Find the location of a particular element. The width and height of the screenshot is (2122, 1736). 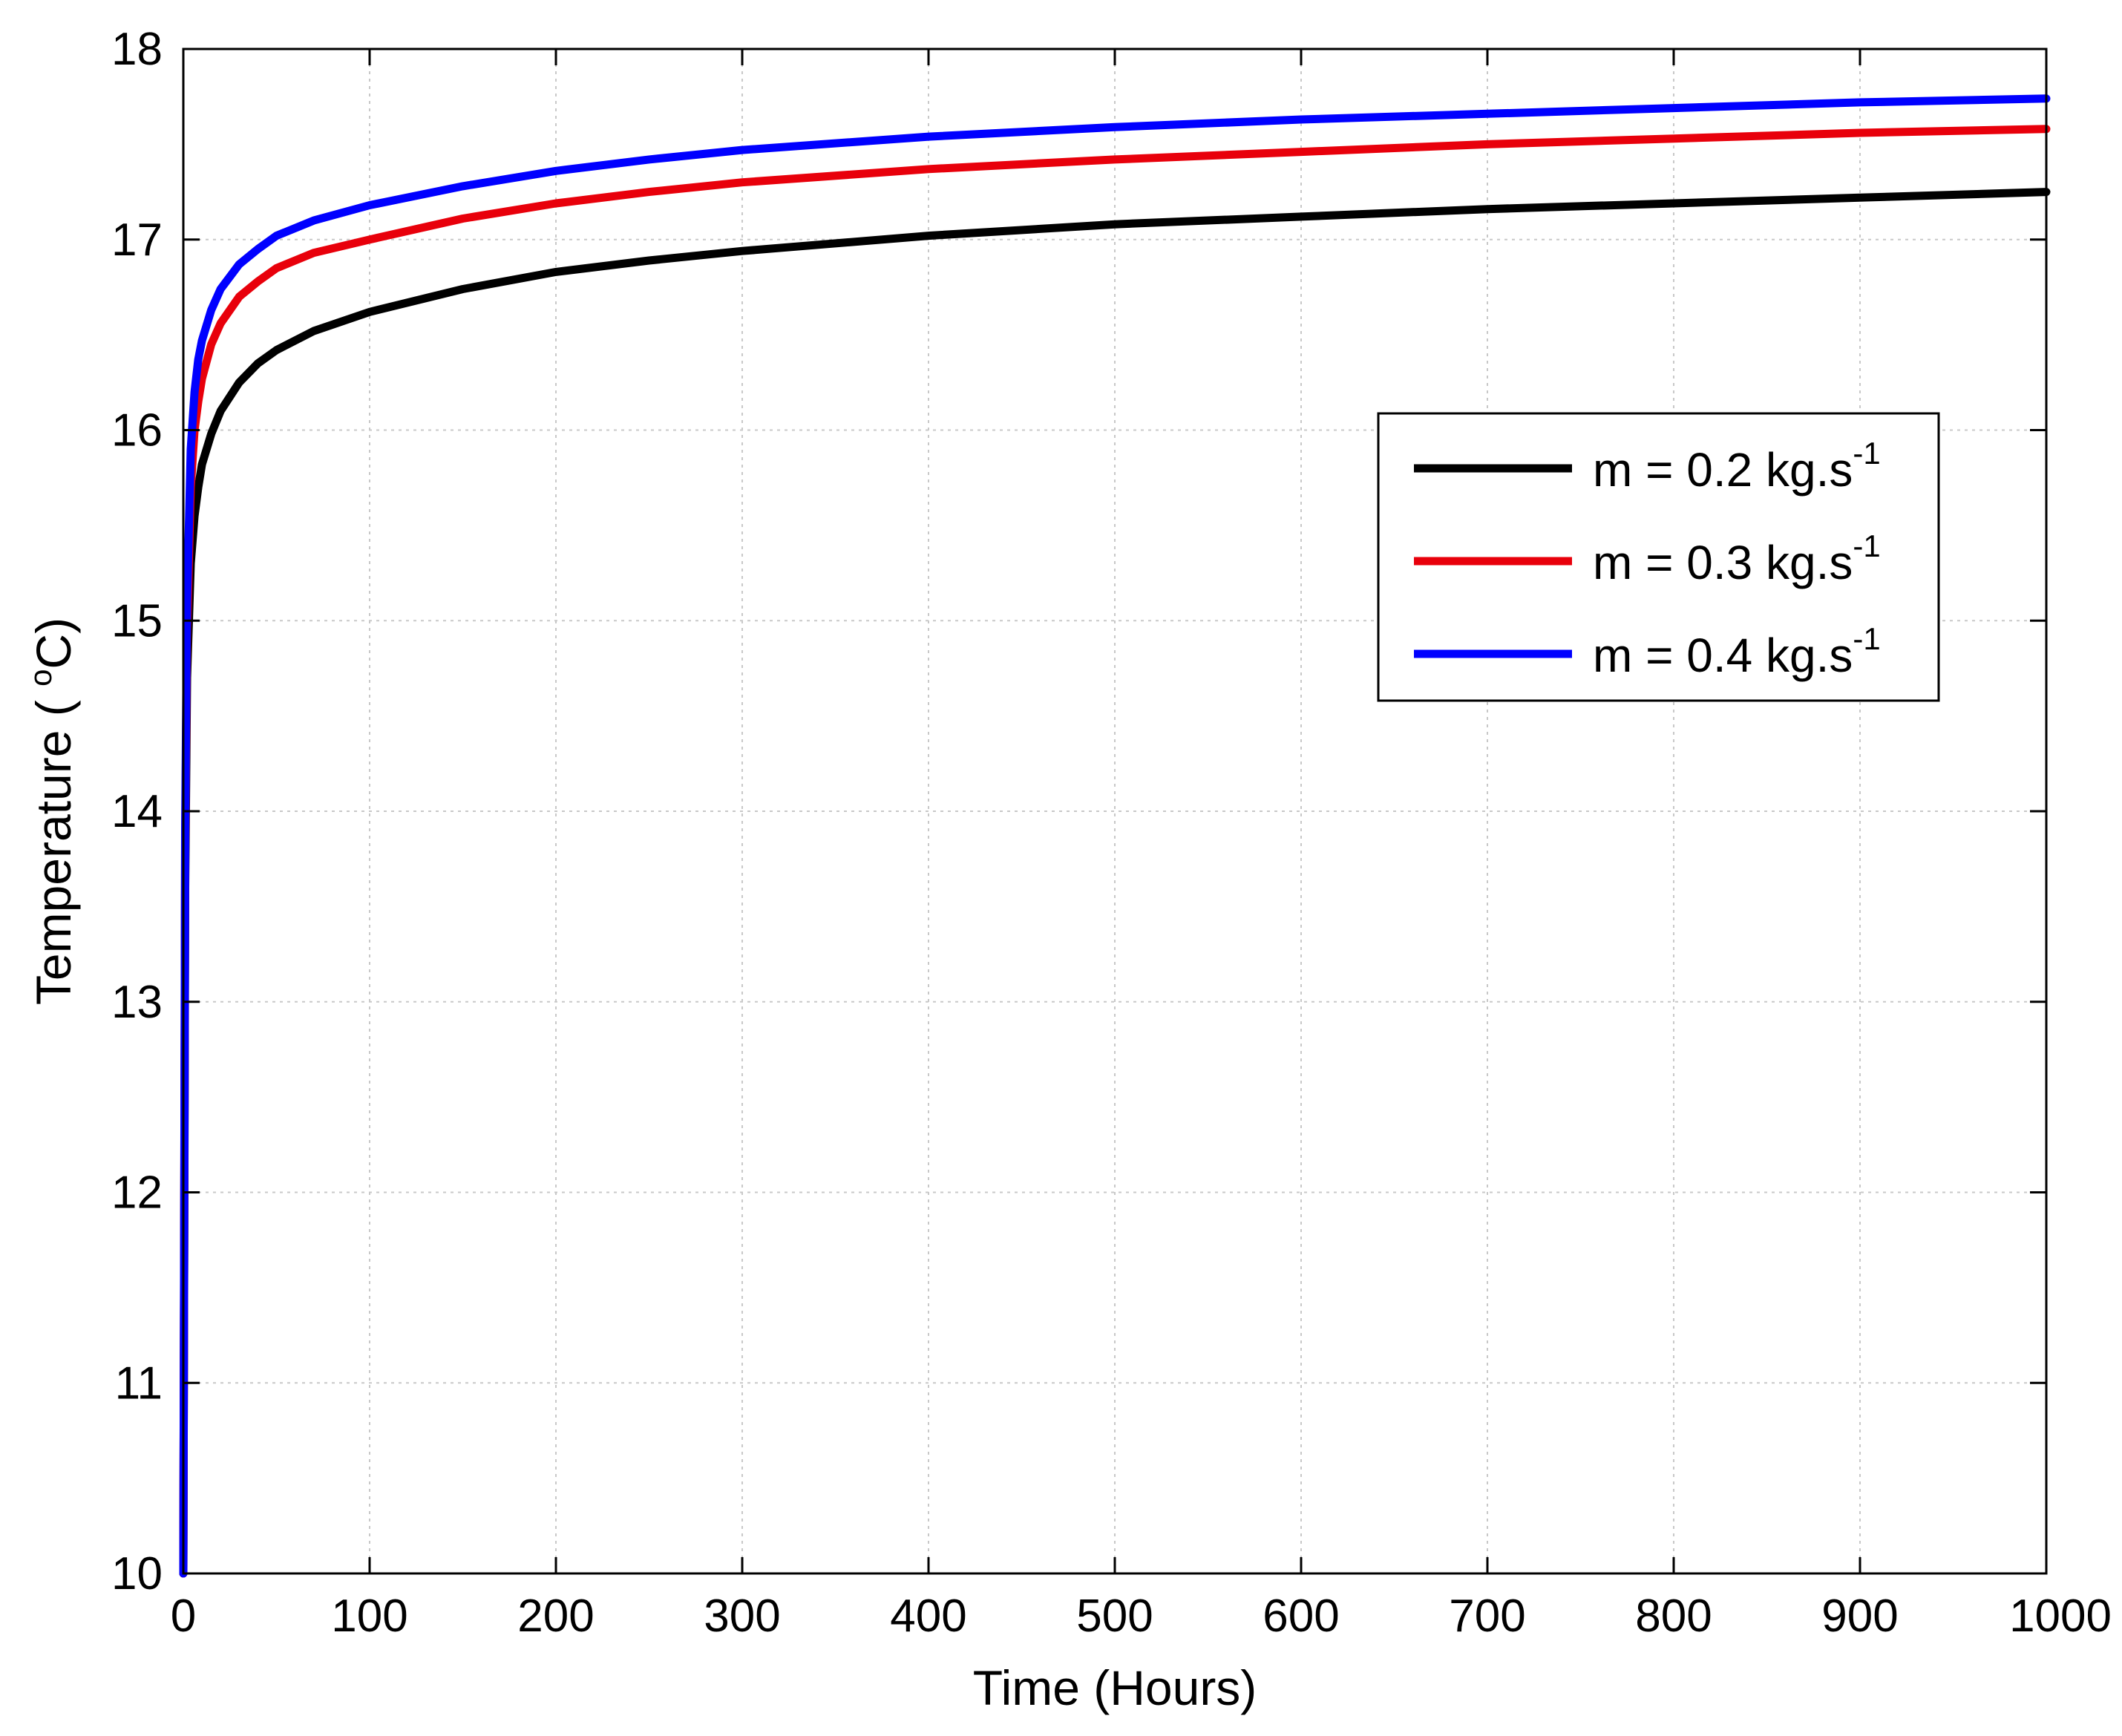

x-tick-label: 700 is located at coordinates (1487, 1616).